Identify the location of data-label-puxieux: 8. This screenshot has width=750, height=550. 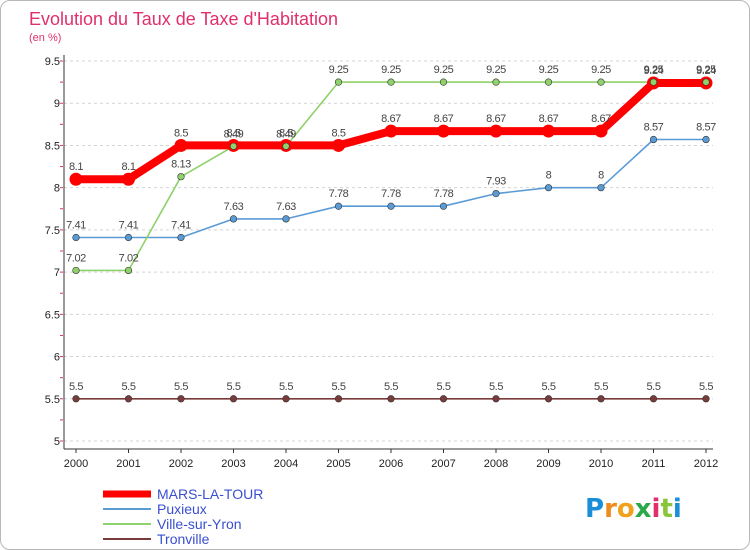
(601, 176).